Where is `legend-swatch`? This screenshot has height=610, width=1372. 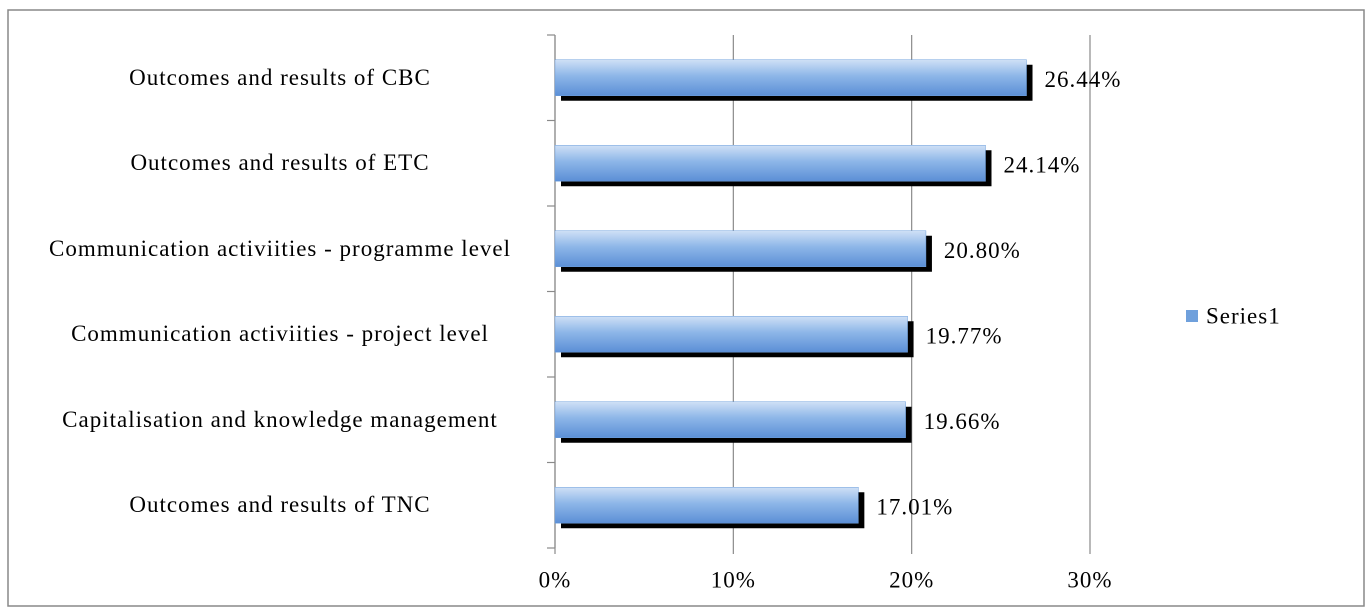
legend-swatch is located at coordinates (1192, 316).